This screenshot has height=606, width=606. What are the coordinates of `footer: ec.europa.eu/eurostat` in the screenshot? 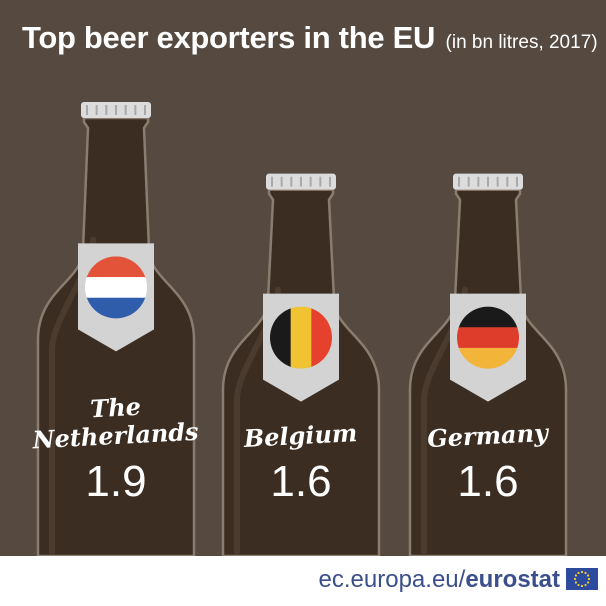 It's located at (303, 581).